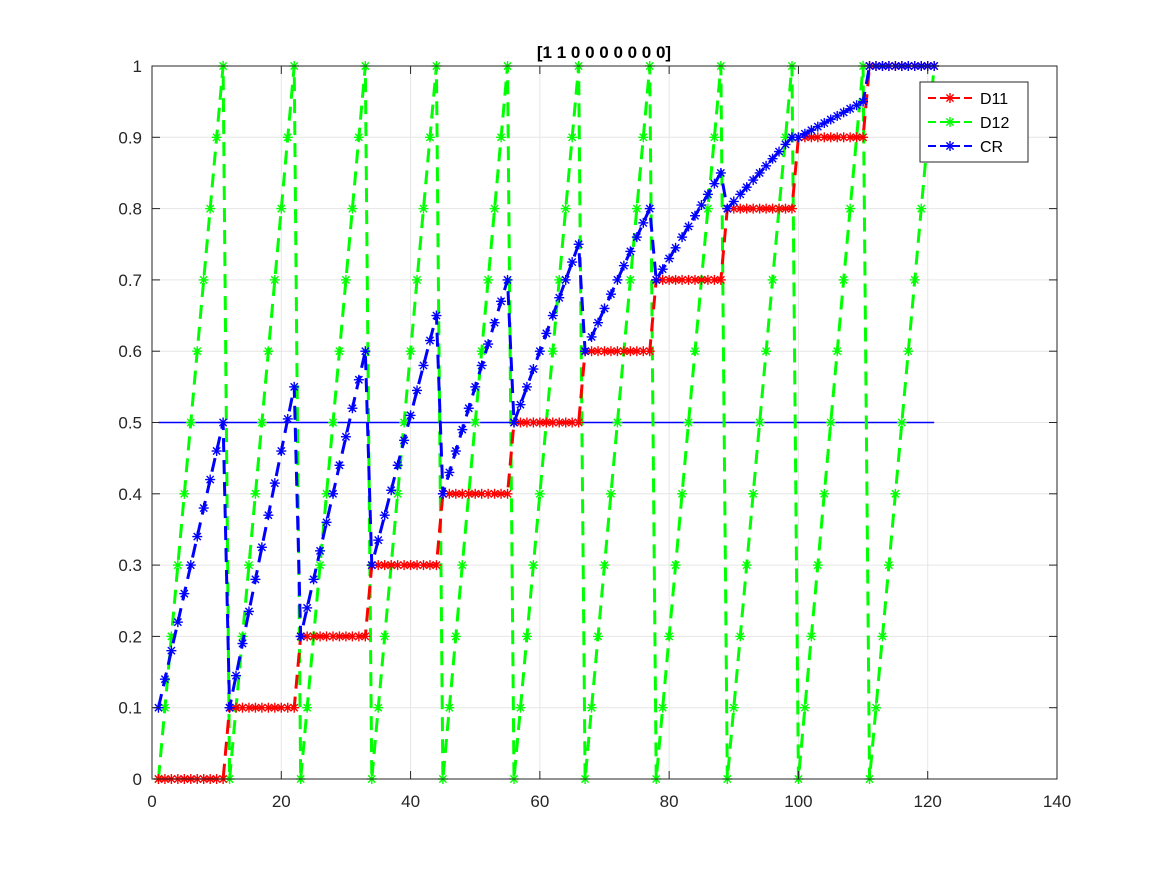  What do you see at coordinates (965, 147) in the screenshot?
I see `legend-item-cr: CR` at bounding box center [965, 147].